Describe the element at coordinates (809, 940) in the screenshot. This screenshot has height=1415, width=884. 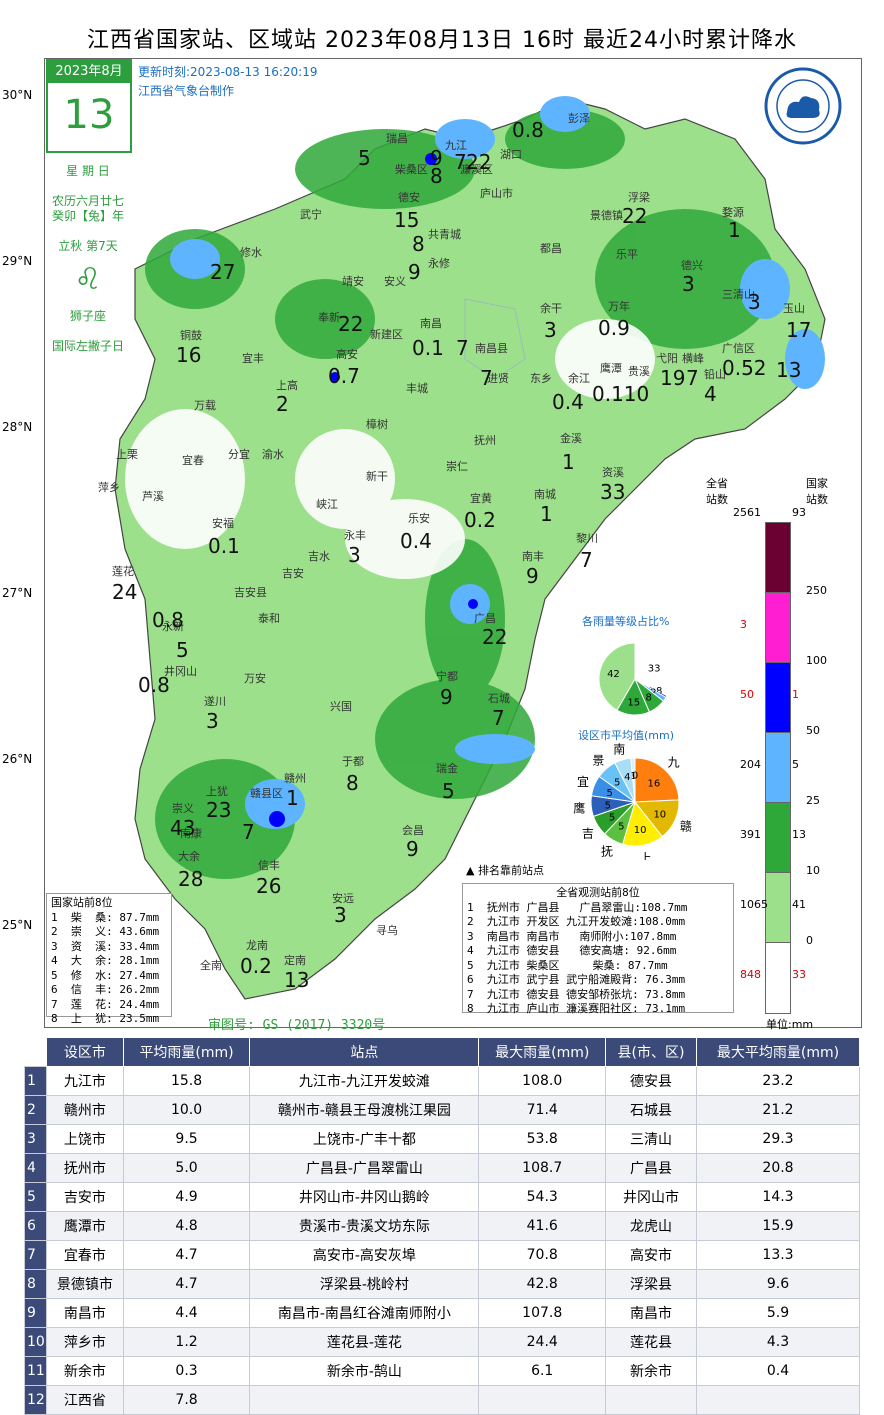
I see `legend-threshold: 0` at that location.